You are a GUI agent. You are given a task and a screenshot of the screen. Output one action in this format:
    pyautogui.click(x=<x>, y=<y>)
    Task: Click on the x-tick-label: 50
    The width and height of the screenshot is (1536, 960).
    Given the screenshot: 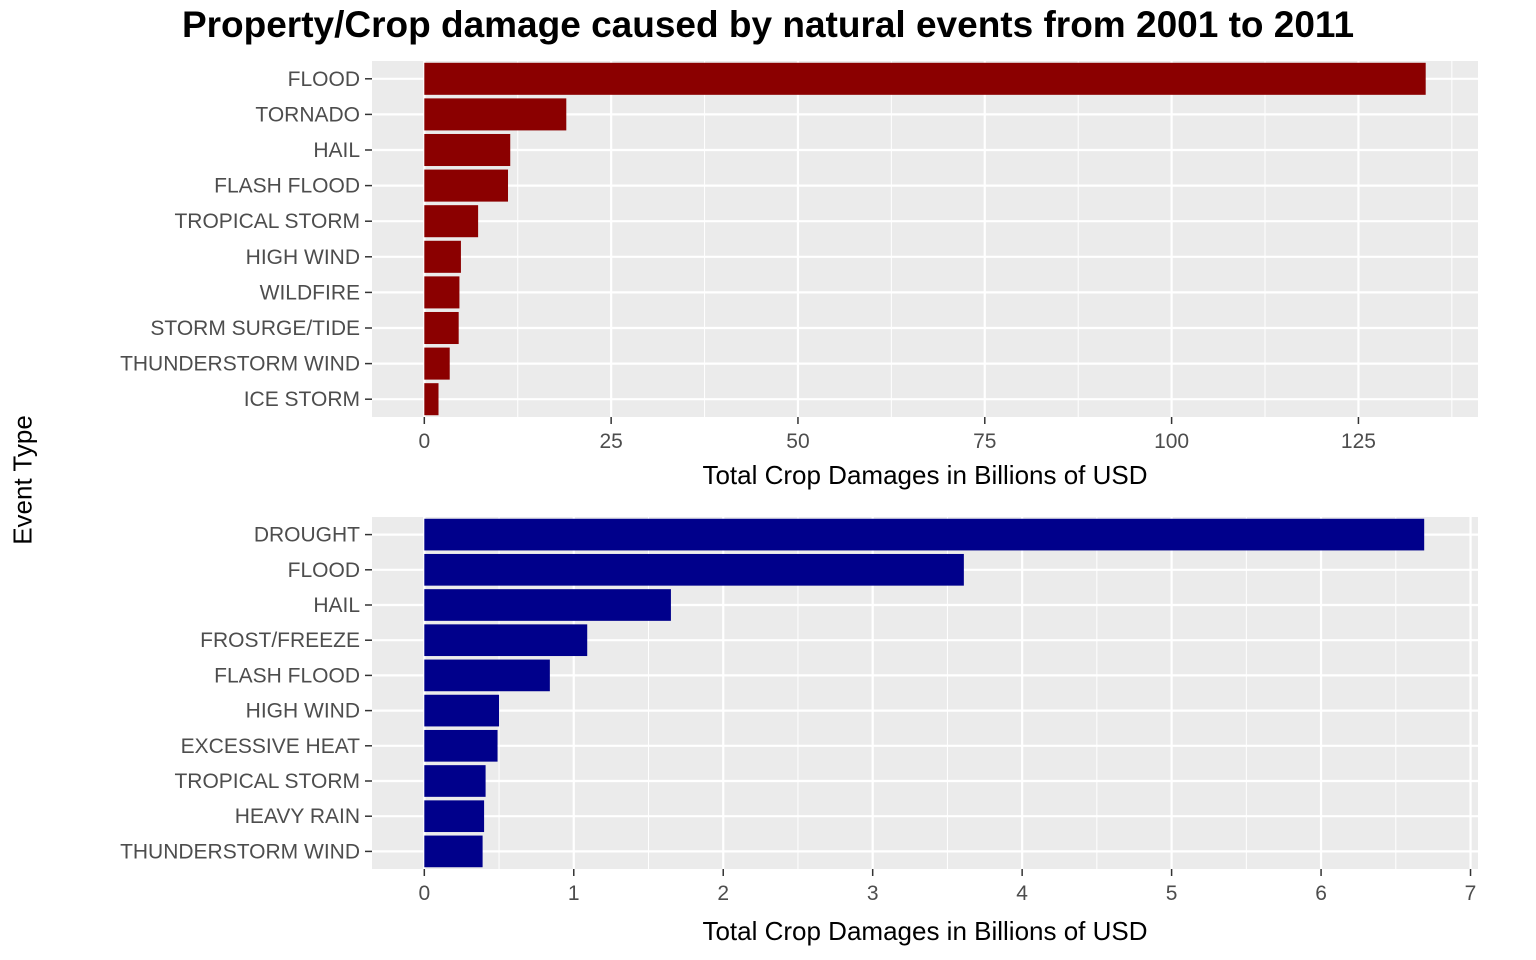 What is the action you would take?
    pyautogui.click(x=797, y=441)
    